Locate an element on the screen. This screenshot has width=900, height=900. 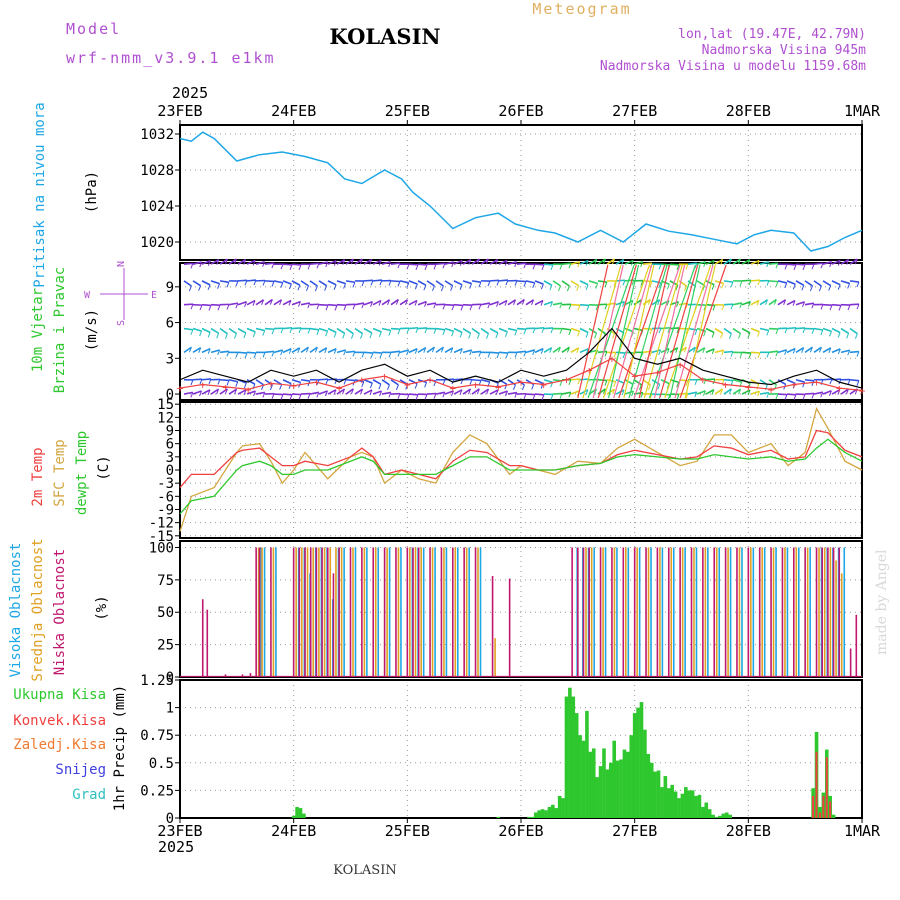
xtick-label-bottom: 28FEB is located at coordinates (748, 831).